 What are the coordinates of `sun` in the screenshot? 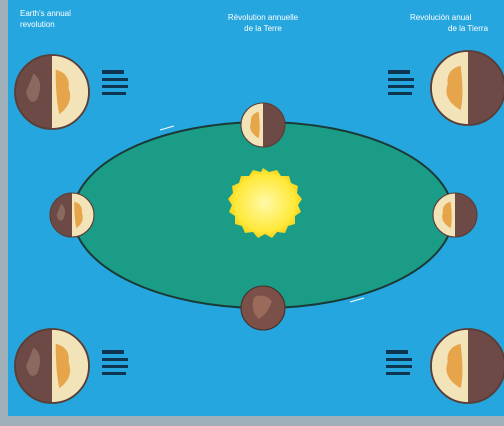 It's located at (265, 203).